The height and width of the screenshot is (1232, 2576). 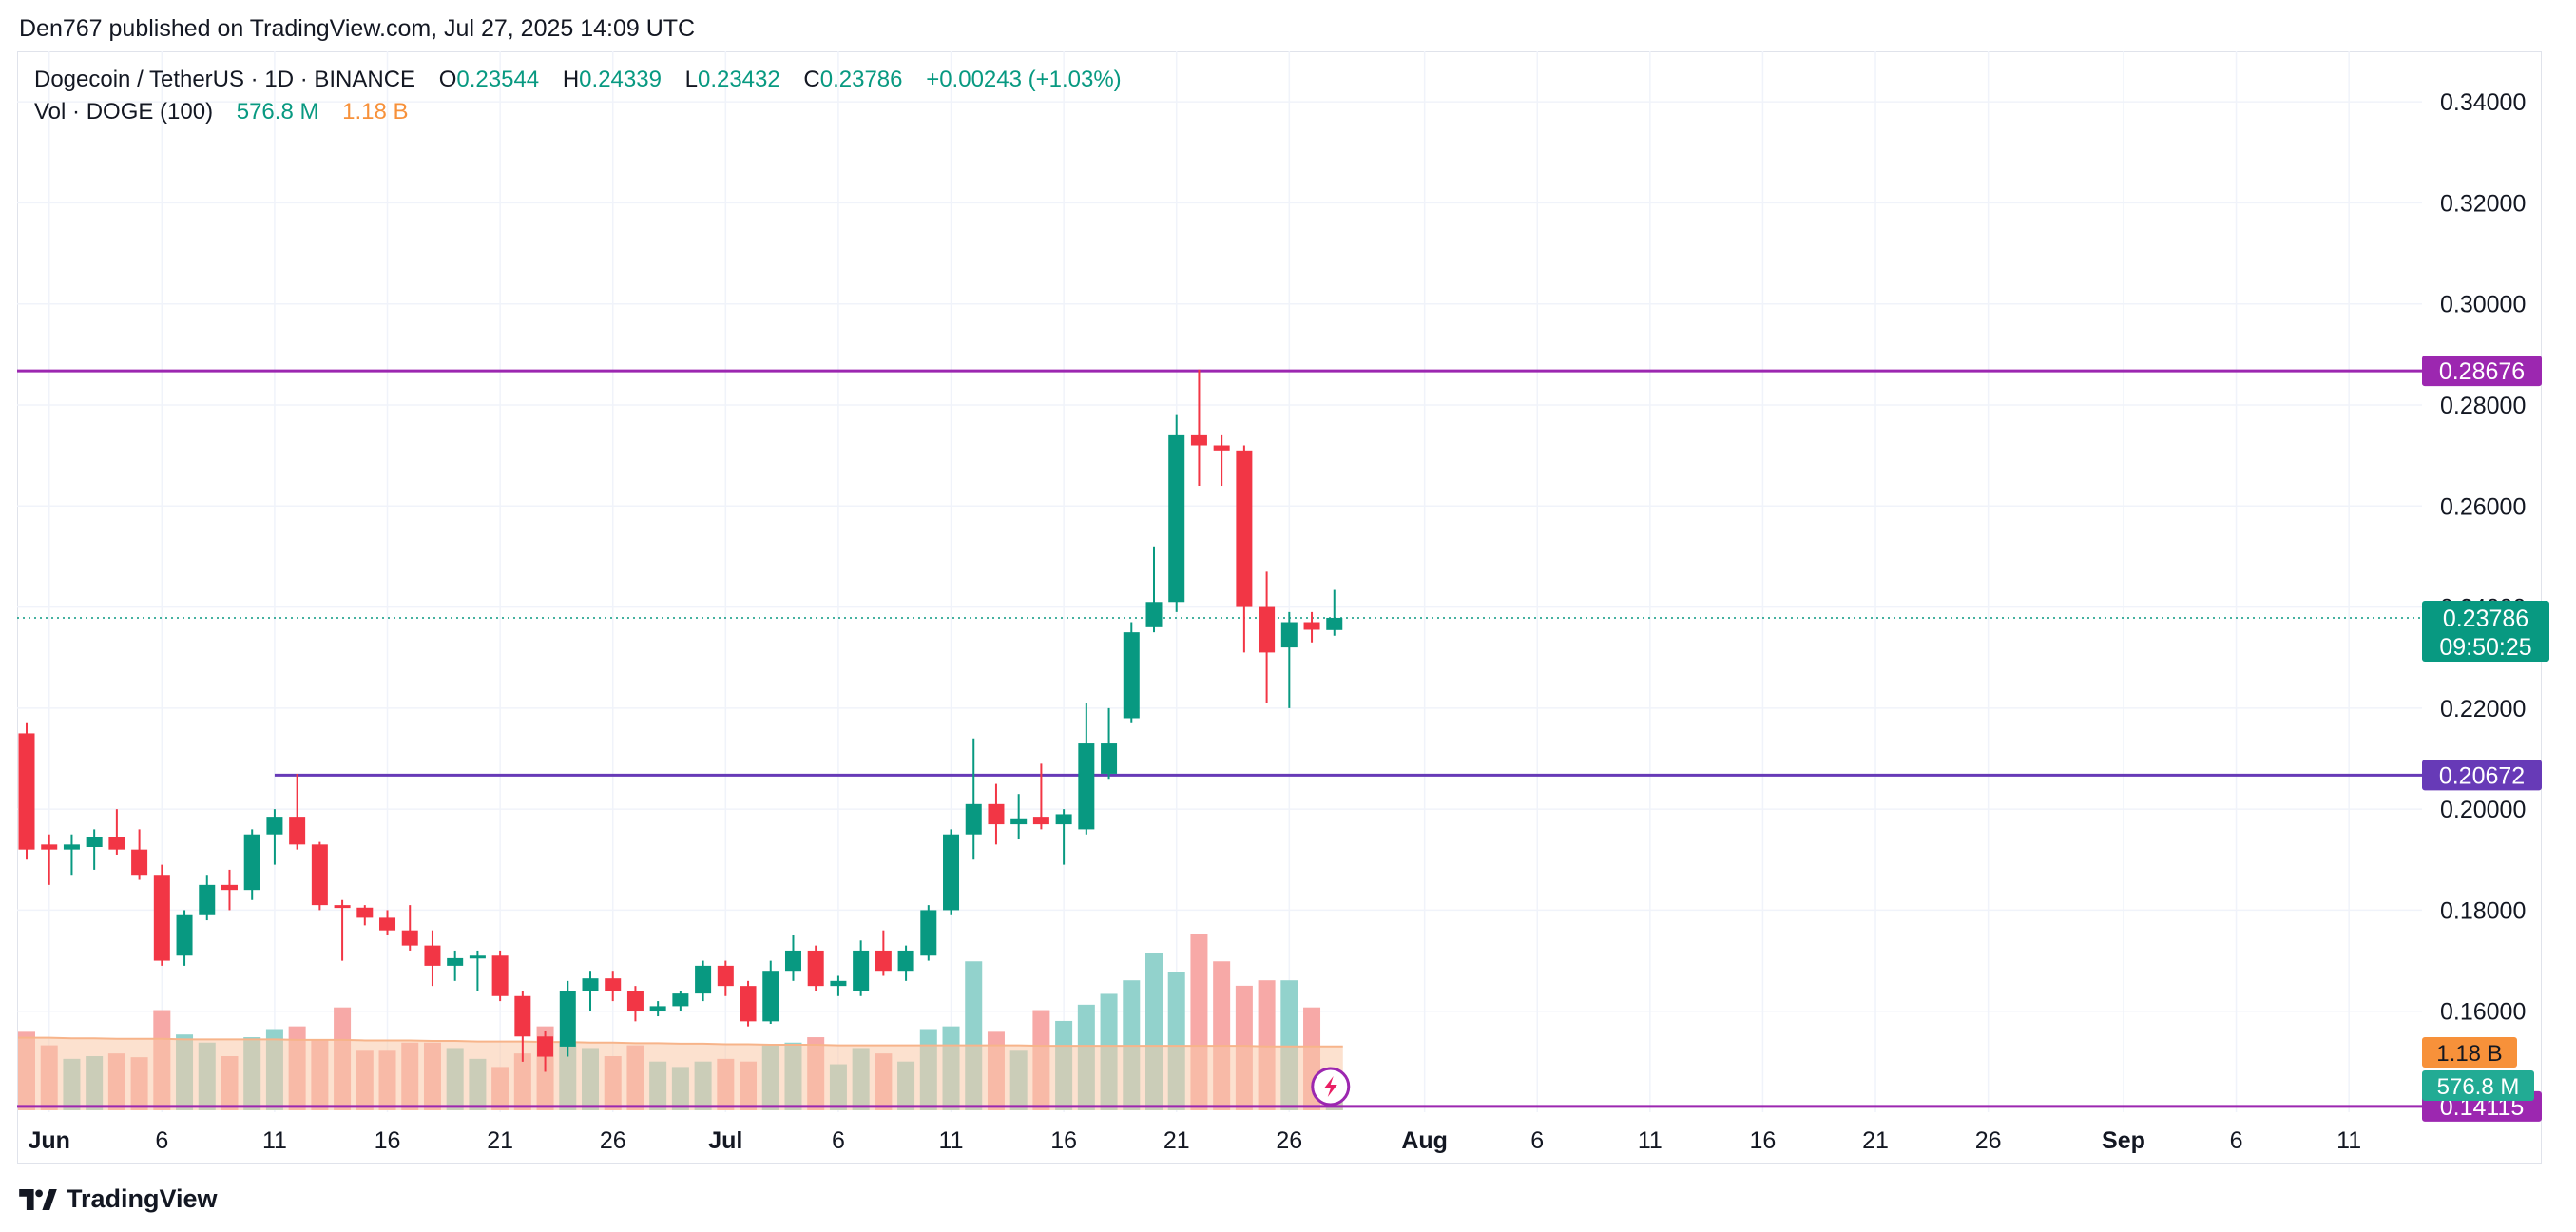 What do you see at coordinates (447, 79) in the screenshot?
I see `legend-open-label: O` at bounding box center [447, 79].